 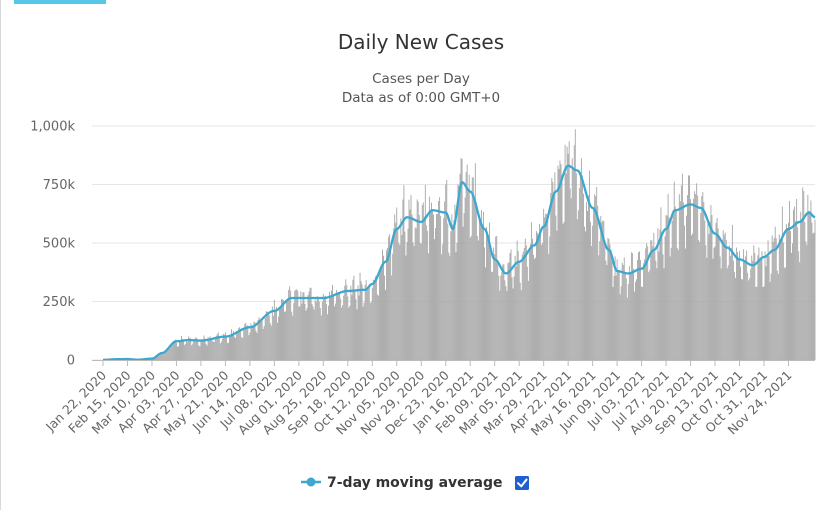 I want to click on chart-title: Daily New Cases, so click(x=421, y=42).